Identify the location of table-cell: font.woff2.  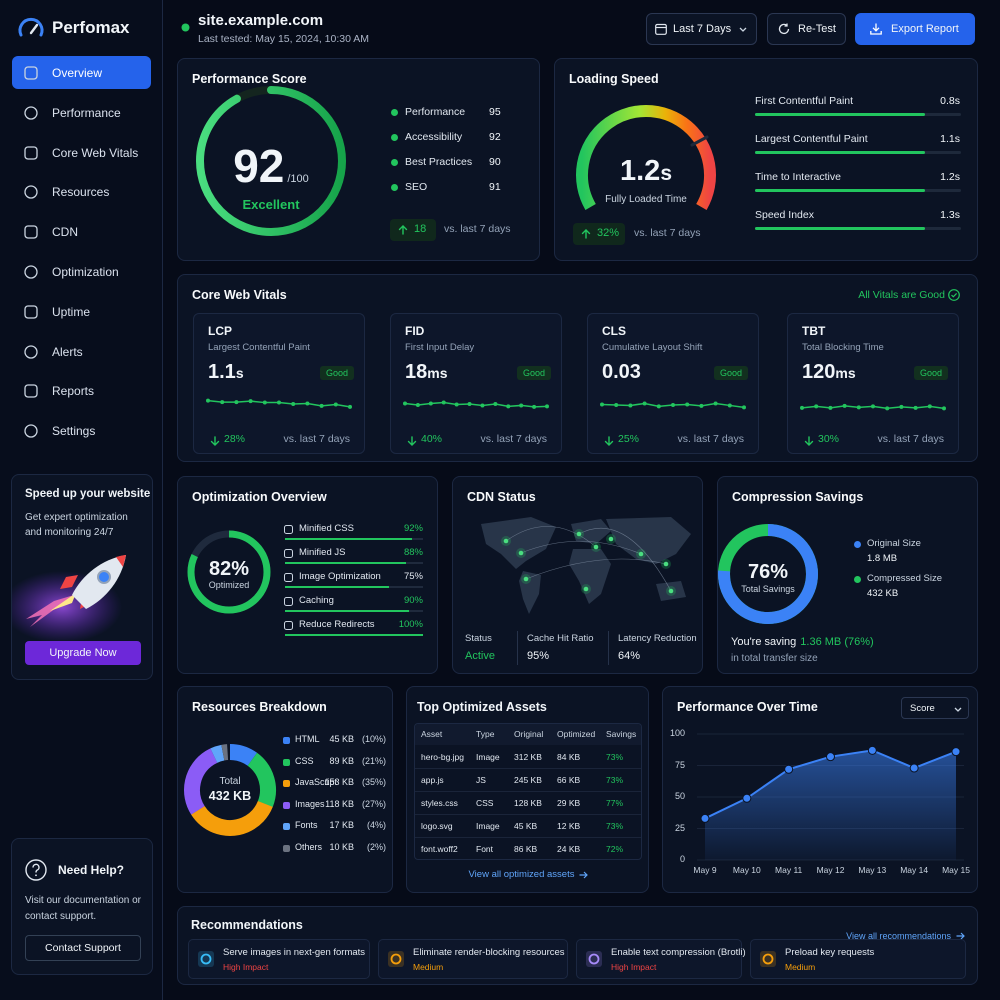
(439, 849).